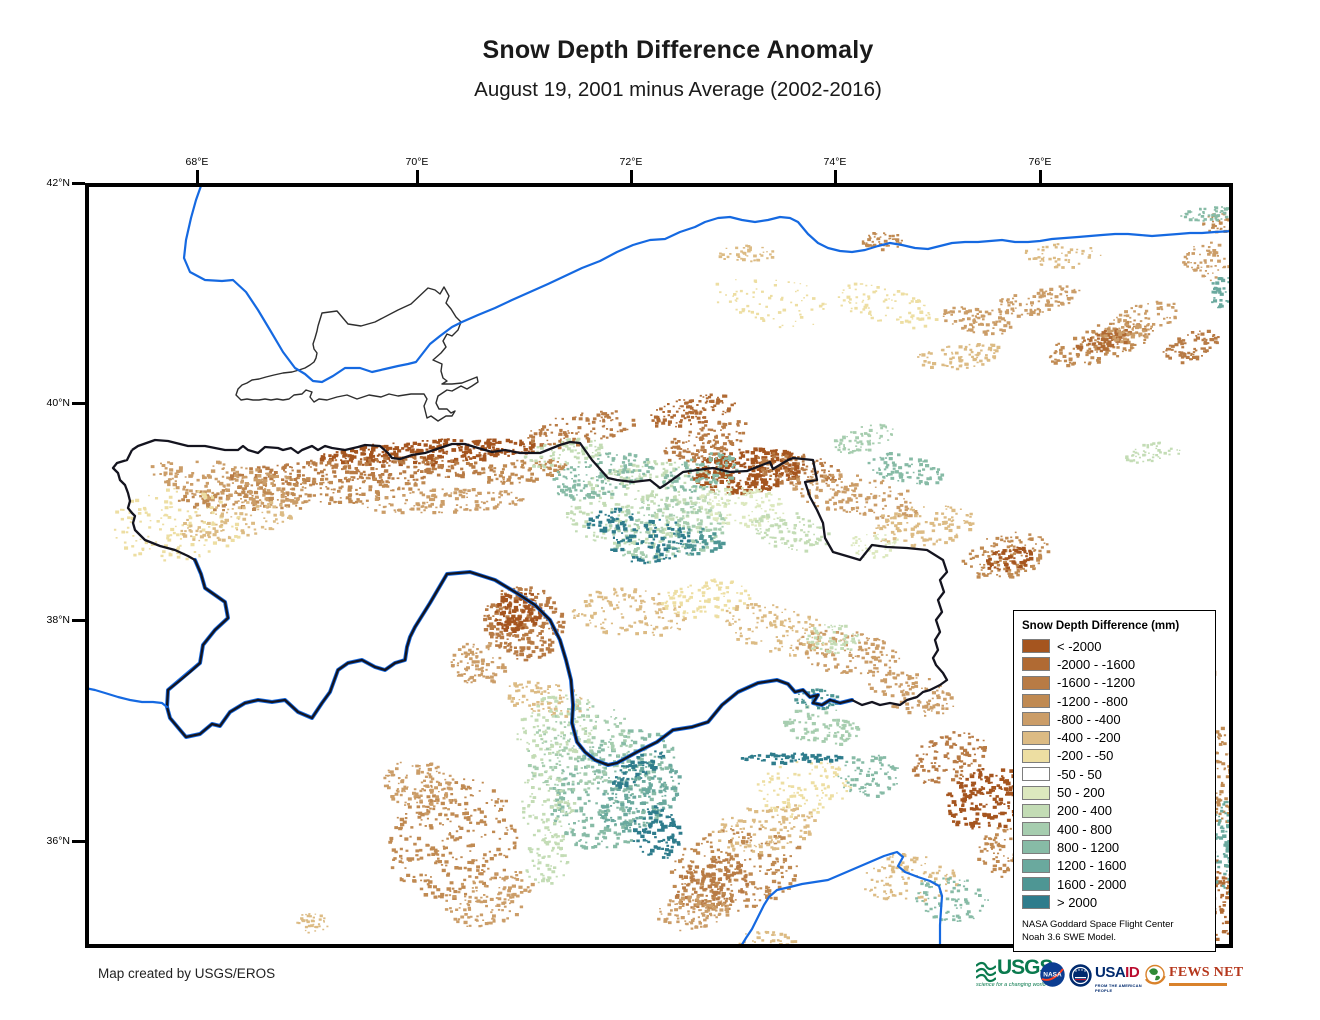 The width and height of the screenshot is (1320, 1020). What do you see at coordinates (1069, 938) in the screenshot?
I see `legend-credit-line2: Noah 3.6 SWE Model.` at bounding box center [1069, 938].